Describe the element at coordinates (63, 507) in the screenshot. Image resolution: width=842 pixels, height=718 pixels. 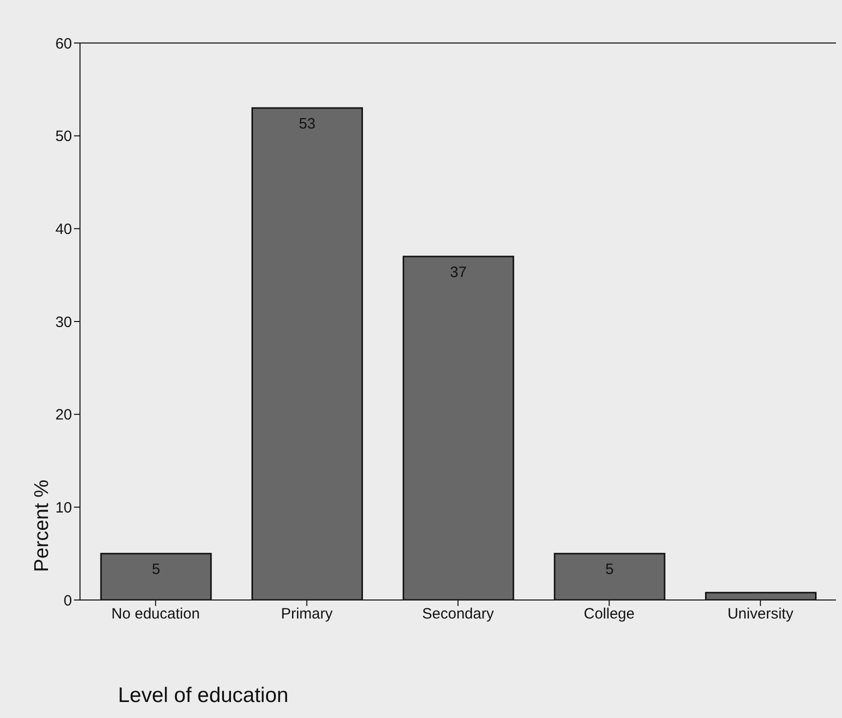
I see `y-tick-label: 10` at that location.